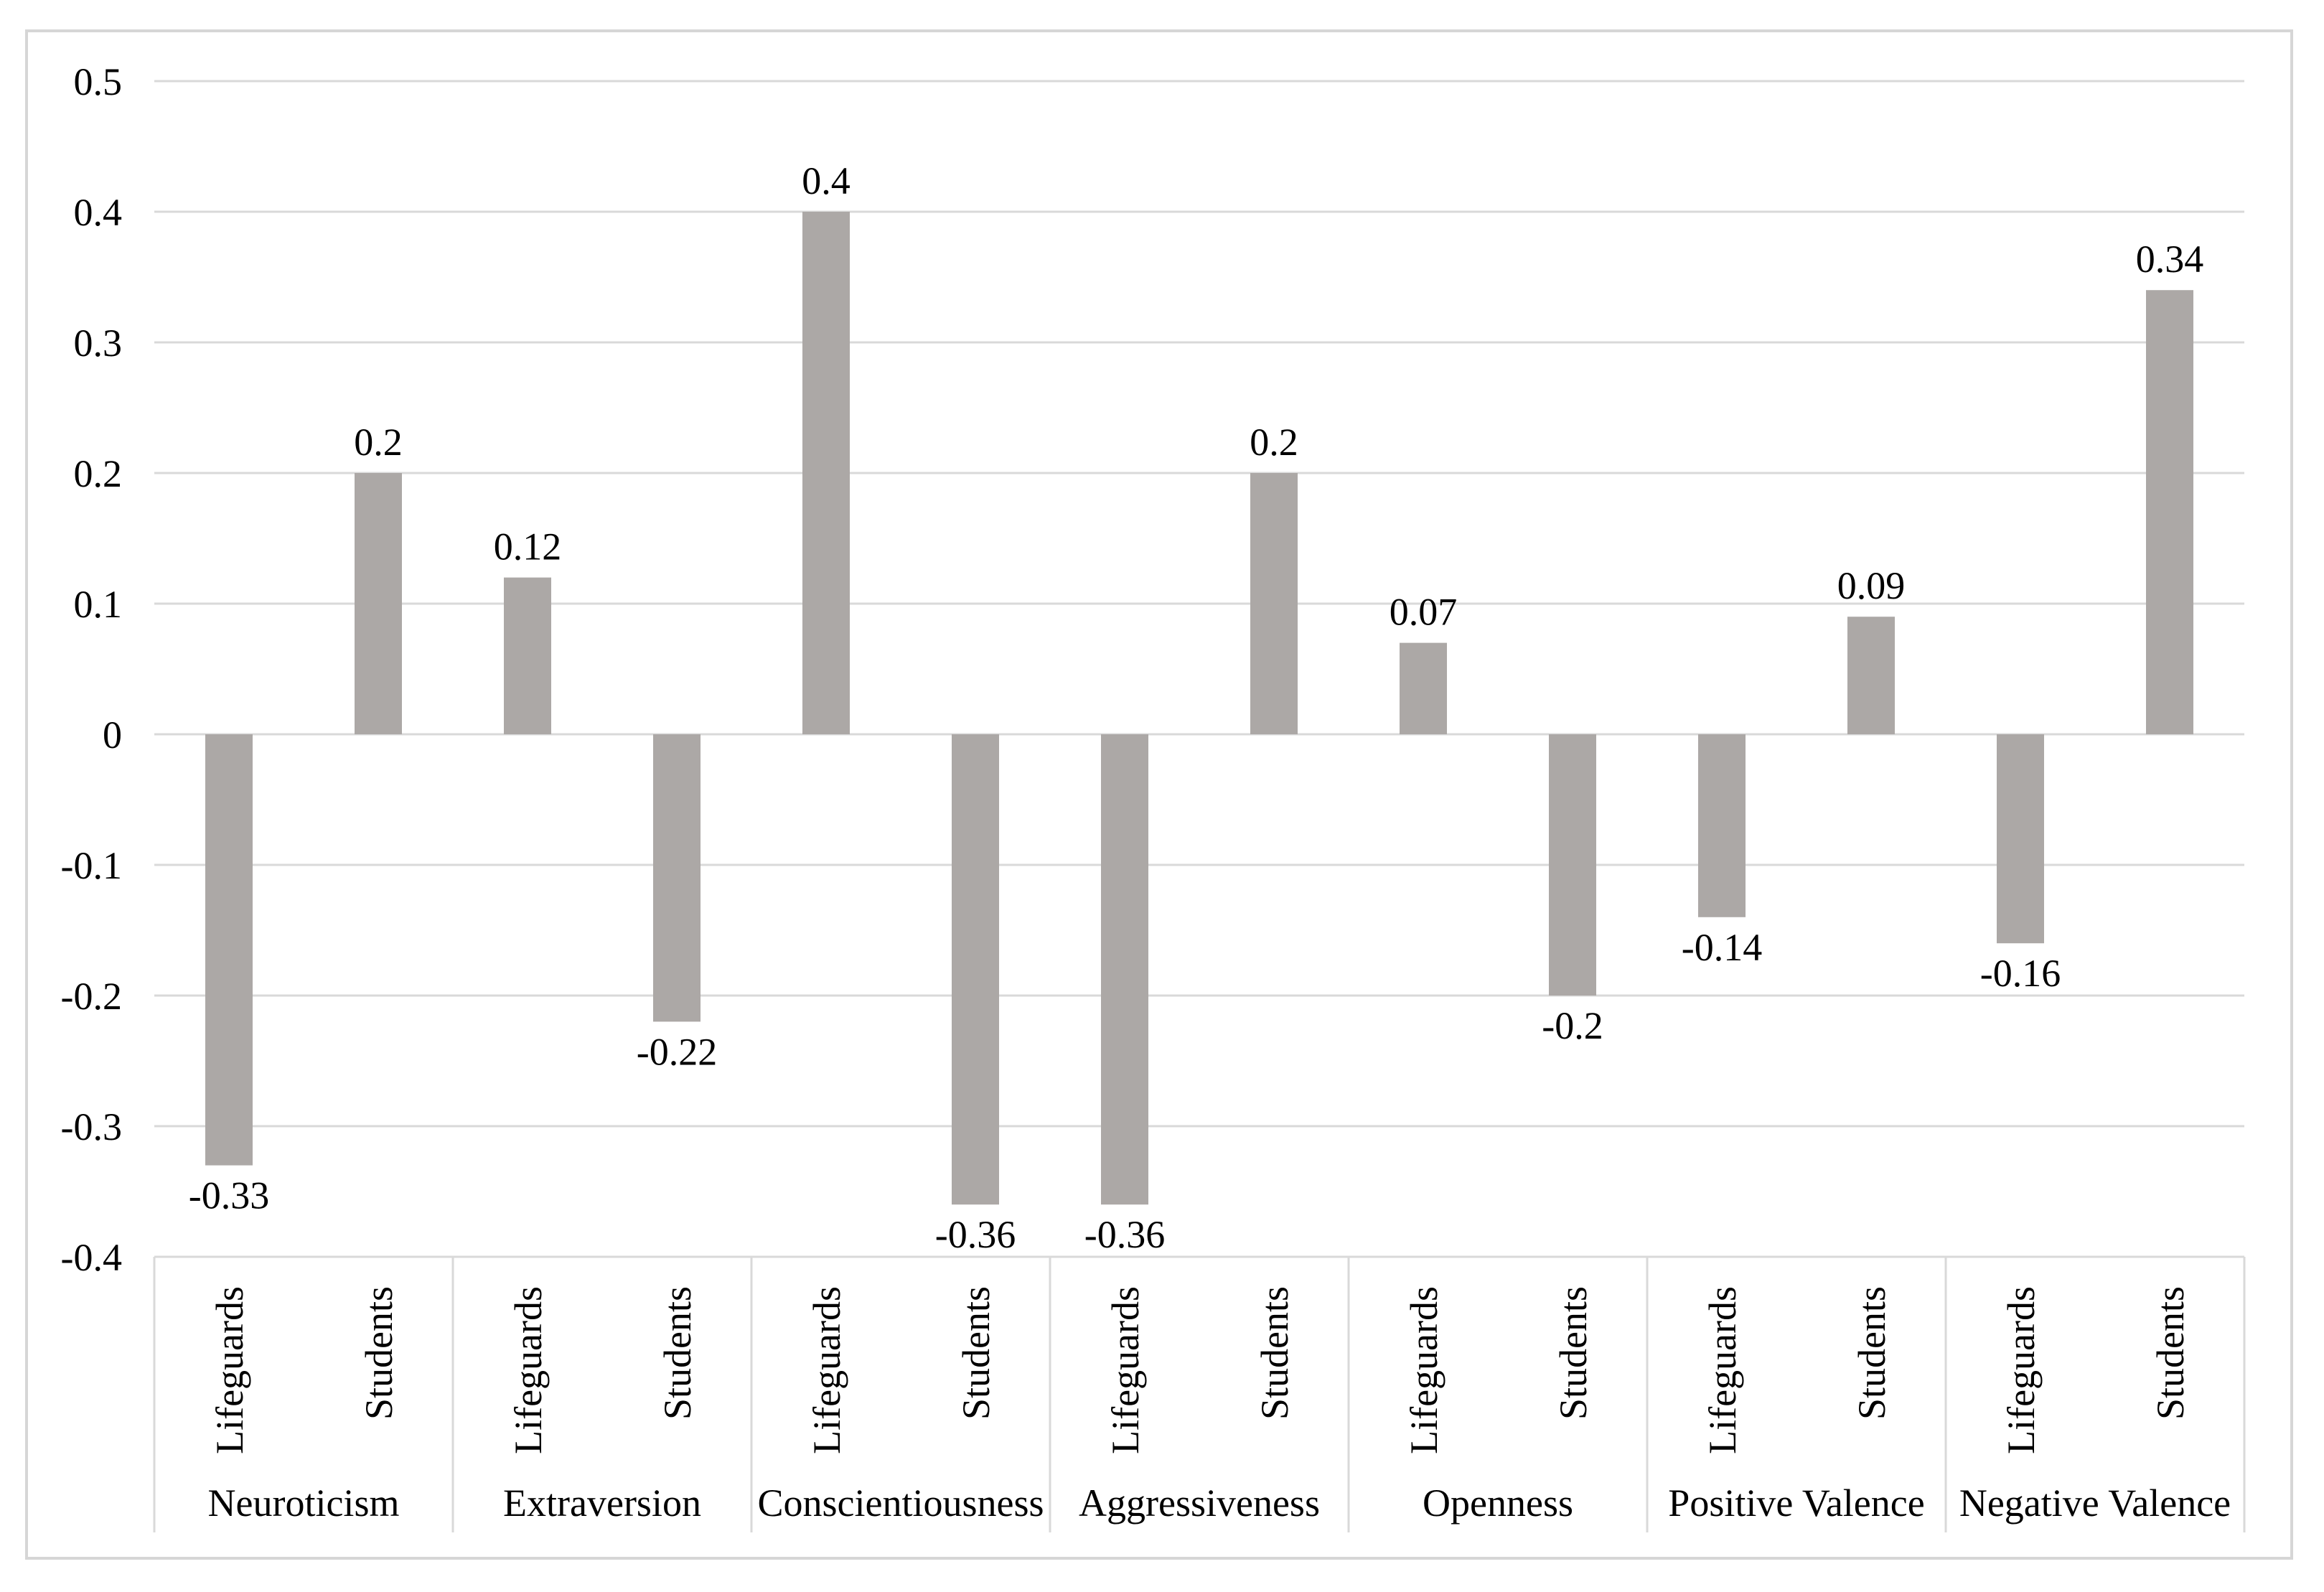 This screenshot has height=1592, width=2324. I want to click on bar-conscientiousness-lifeguards, so click(826, 473).